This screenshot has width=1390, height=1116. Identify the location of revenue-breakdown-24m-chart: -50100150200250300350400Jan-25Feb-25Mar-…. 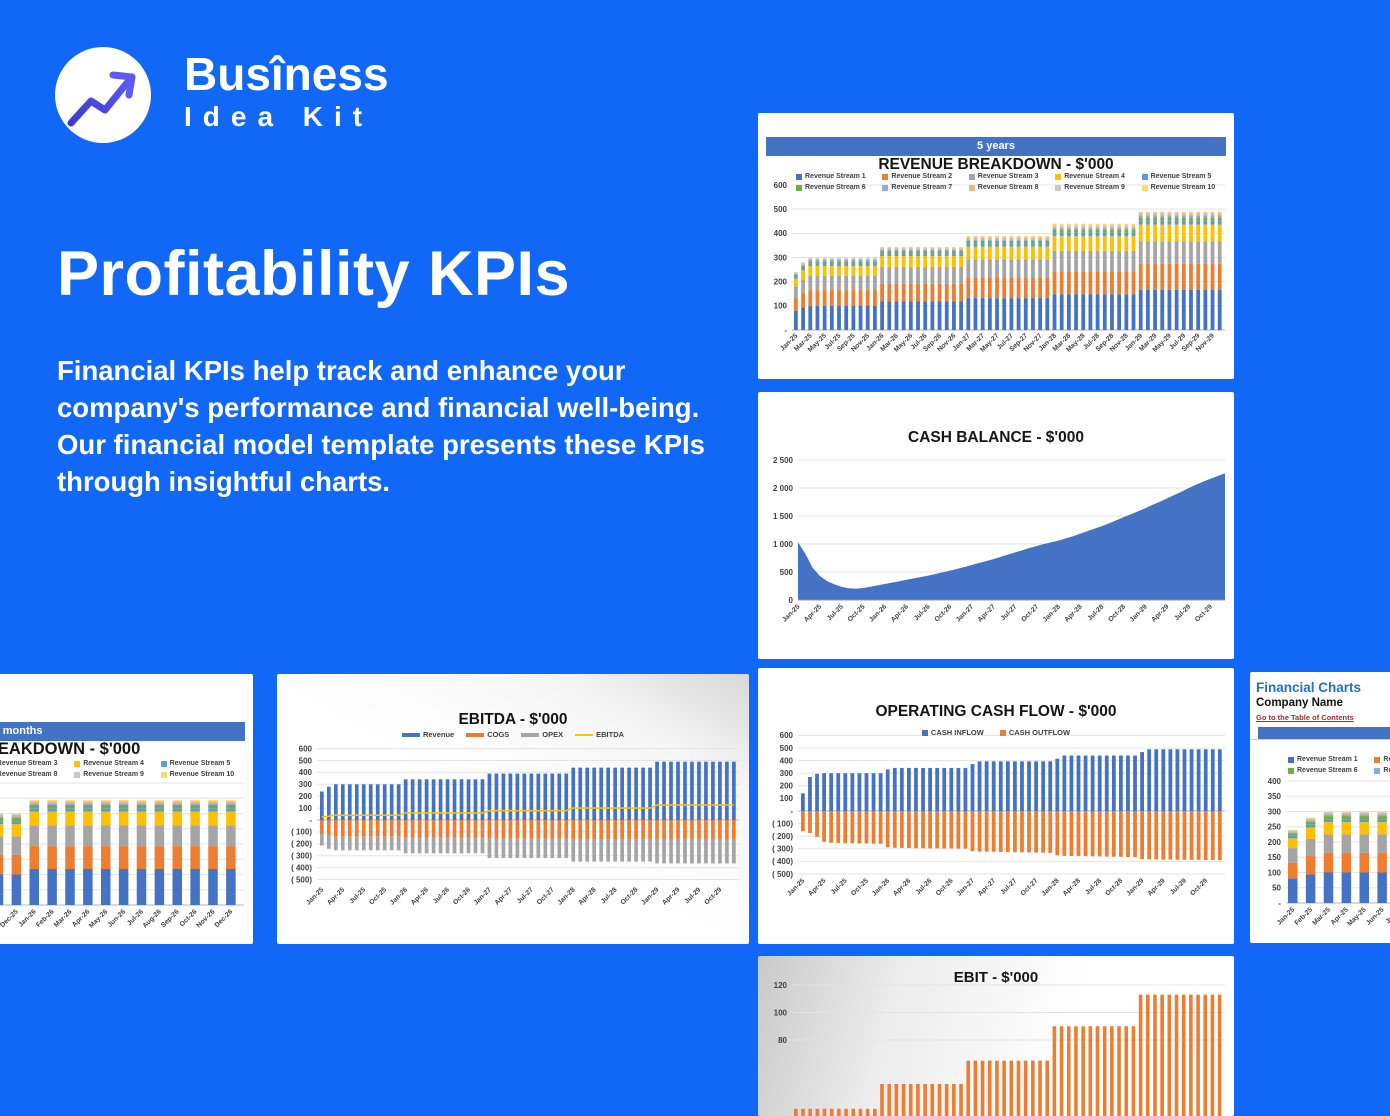
(126, 809).